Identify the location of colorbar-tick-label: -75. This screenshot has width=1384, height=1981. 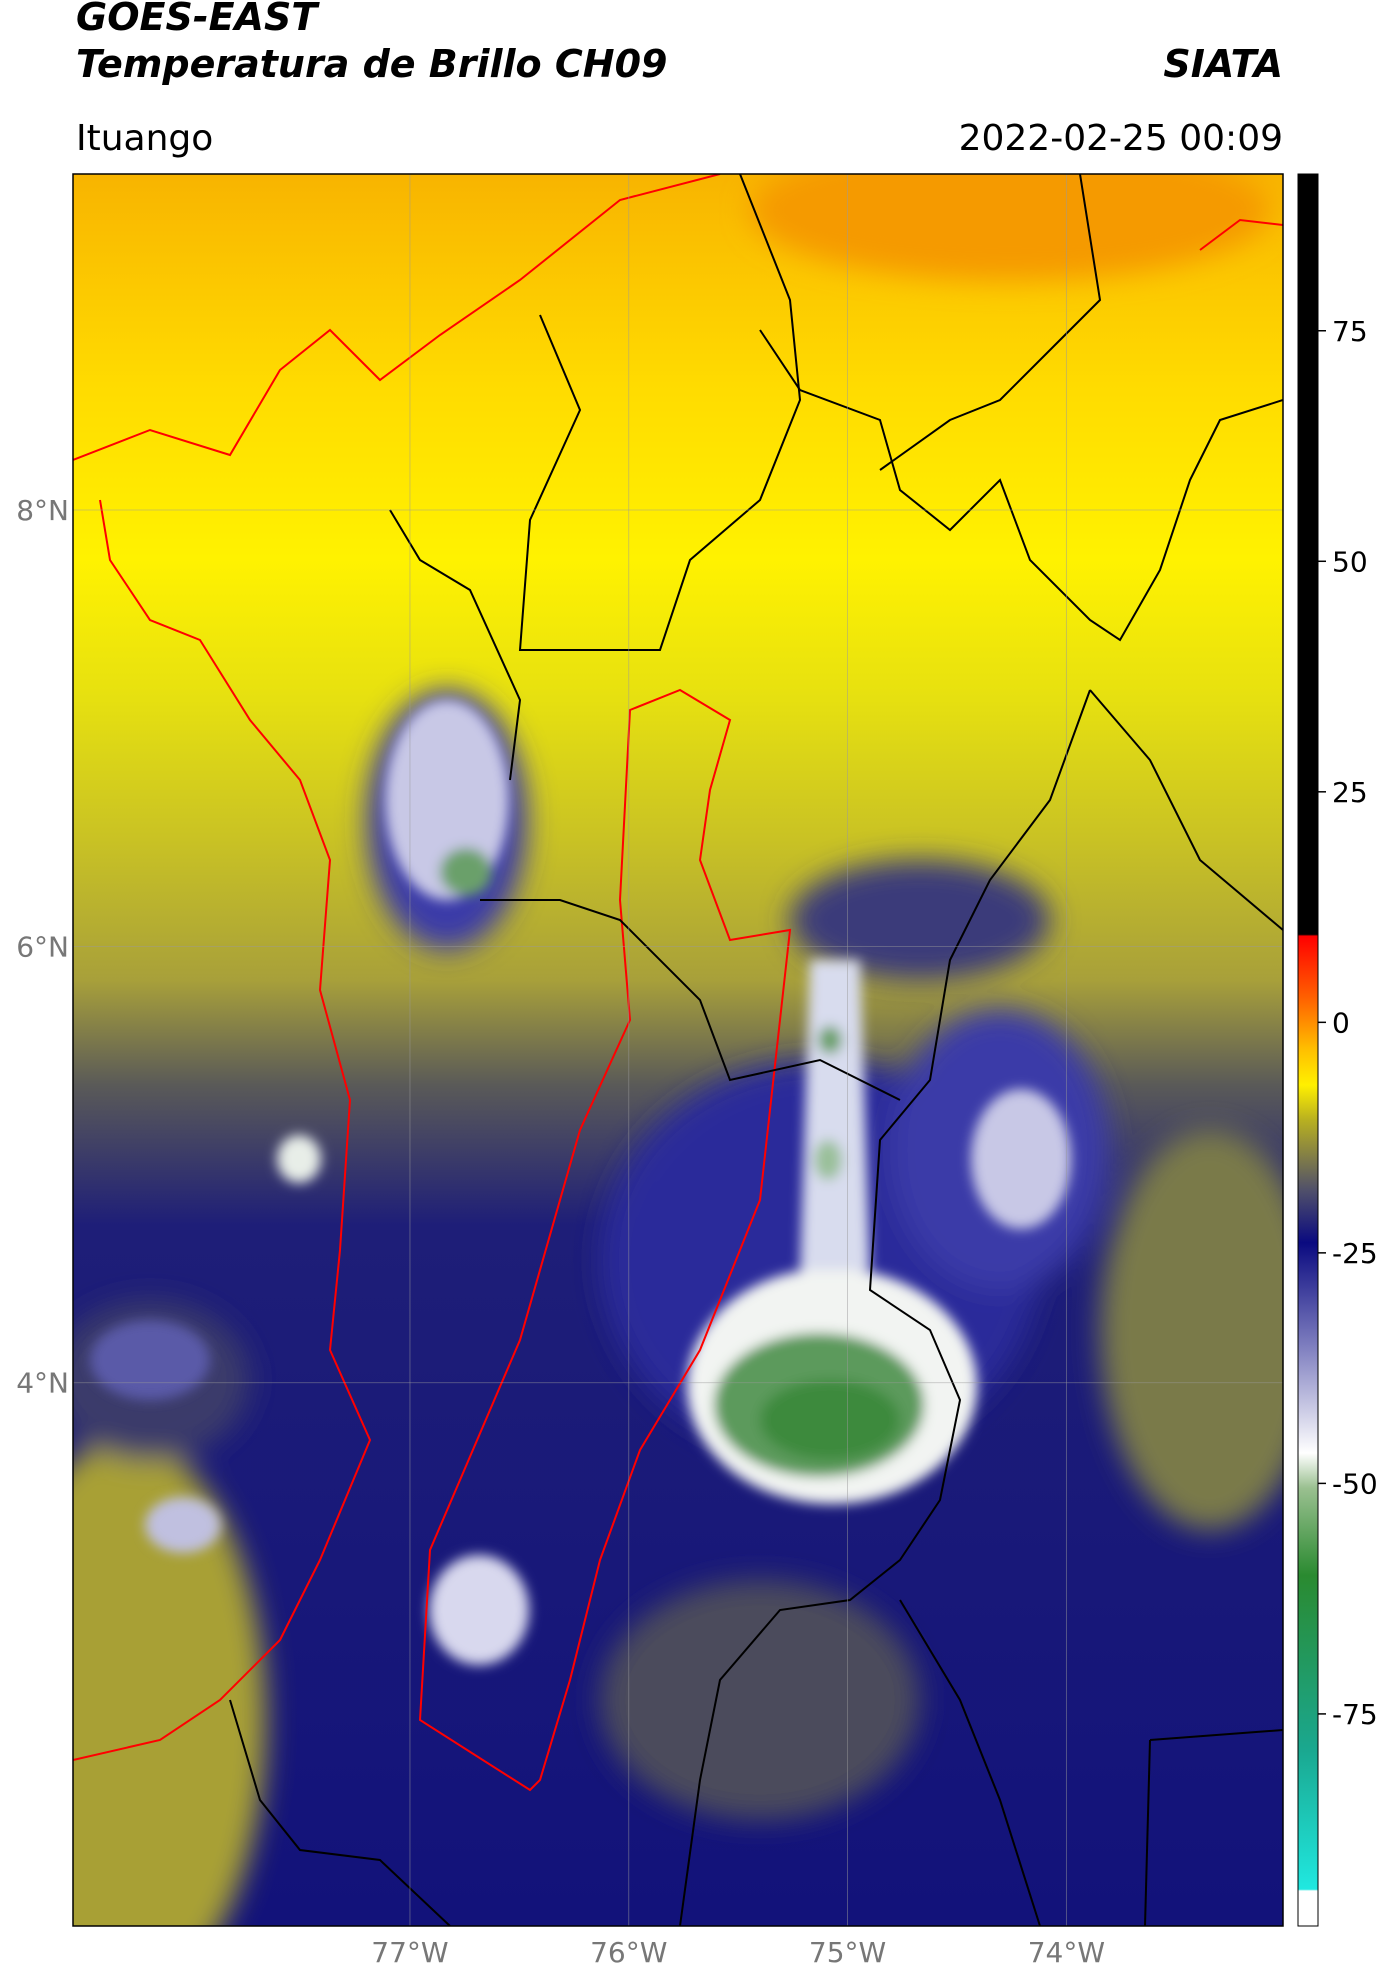
(1355, 1714).